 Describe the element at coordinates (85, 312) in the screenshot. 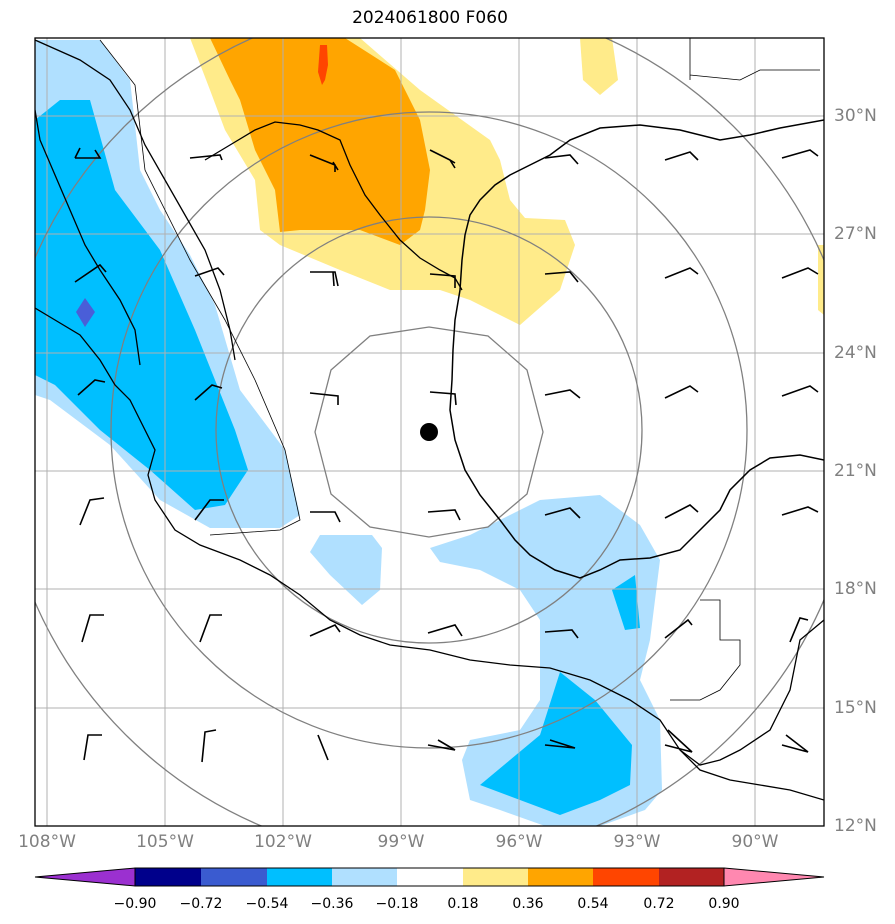

I see `contour-royal-blue-diamond` at that location.